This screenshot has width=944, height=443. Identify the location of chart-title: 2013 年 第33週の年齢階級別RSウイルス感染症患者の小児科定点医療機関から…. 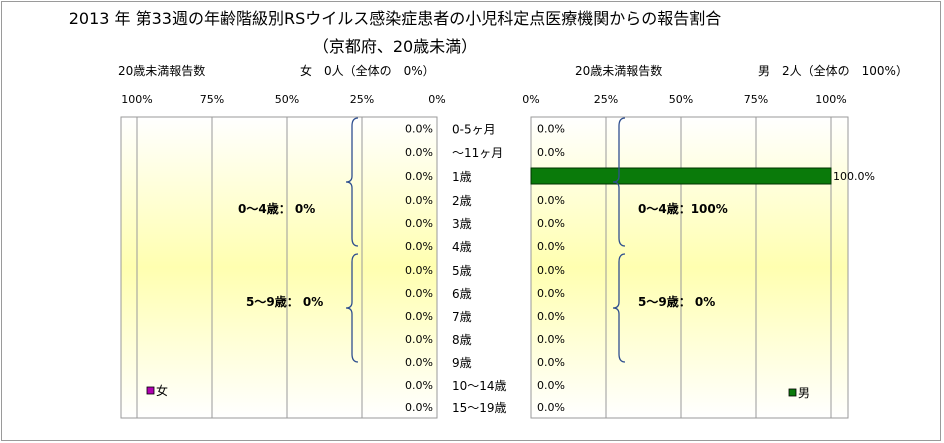
(395, 18).